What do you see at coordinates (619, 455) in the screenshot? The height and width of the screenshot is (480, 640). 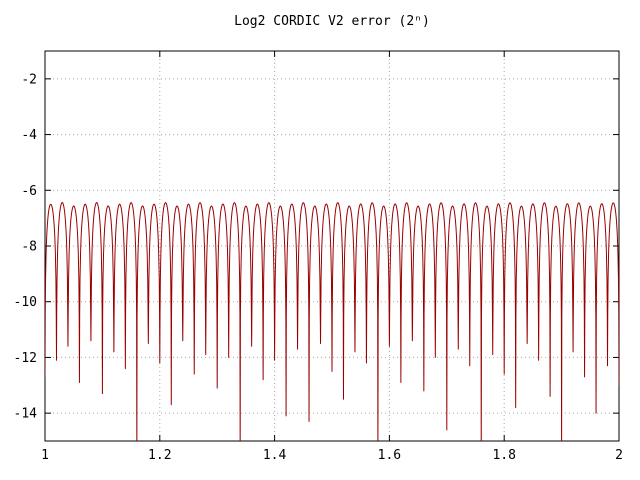 I see `x-tick-label: 2` at bounding box center [619, 455].